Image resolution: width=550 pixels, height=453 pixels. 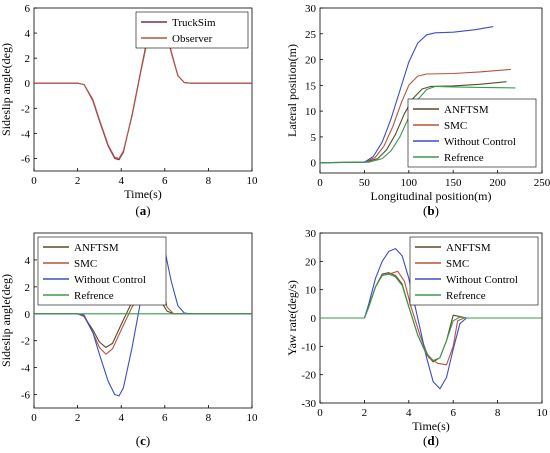 What do you see at coordinates (542, 183) in the screenshot?
I see `x-tick-label: 250` at bounding box center [542, 183].